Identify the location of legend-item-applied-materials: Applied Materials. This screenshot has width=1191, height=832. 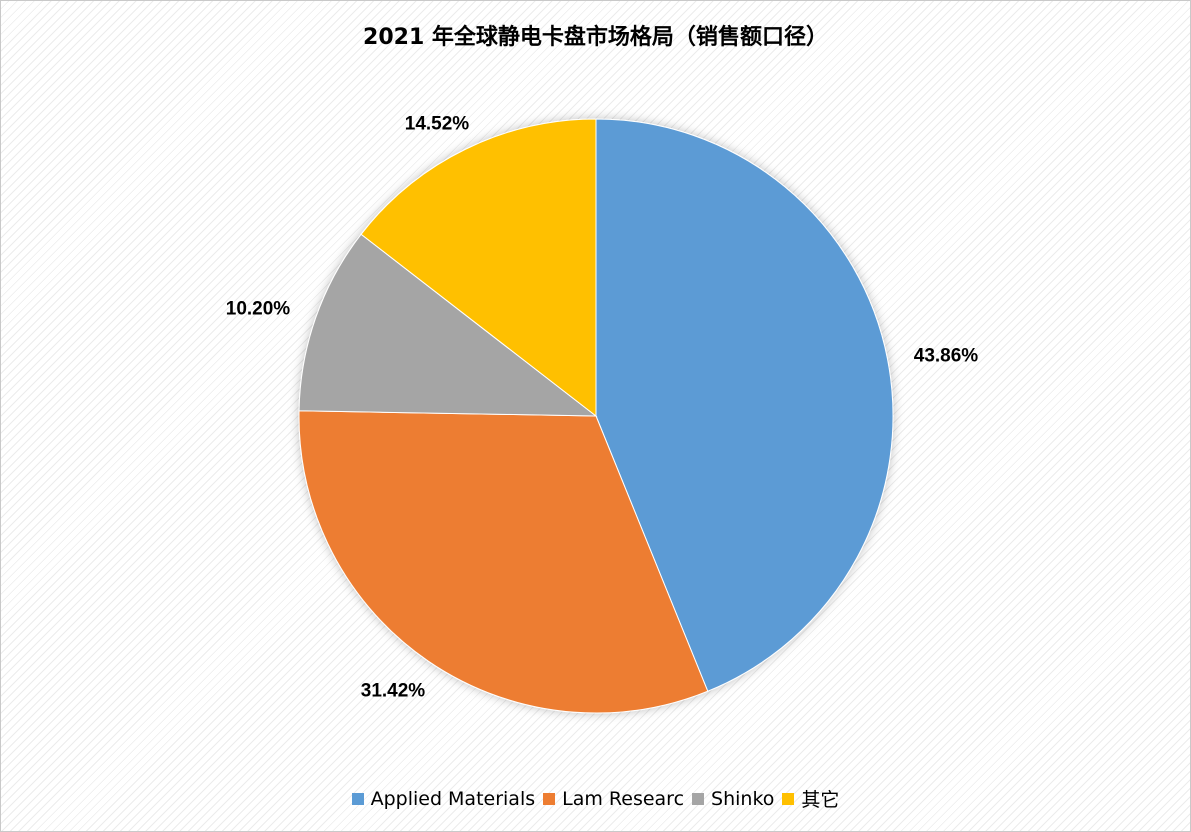
(443, 798).